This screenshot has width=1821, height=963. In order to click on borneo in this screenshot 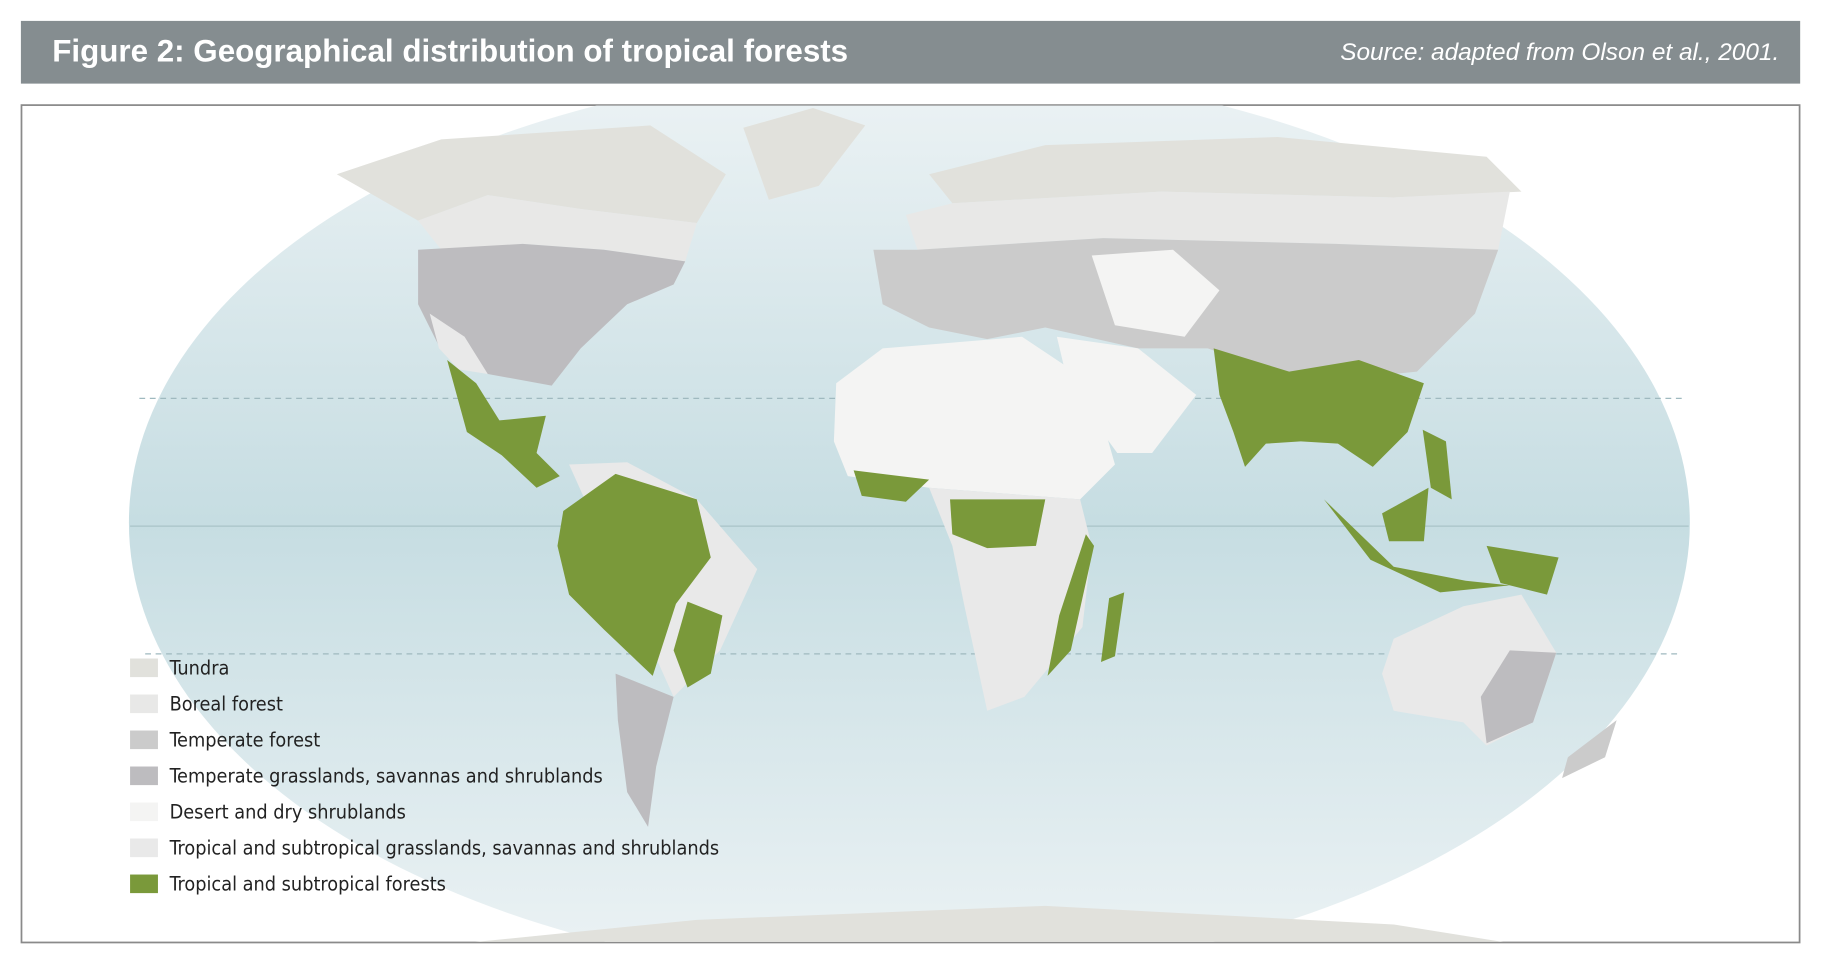, I will do `click(1405, 514)`.